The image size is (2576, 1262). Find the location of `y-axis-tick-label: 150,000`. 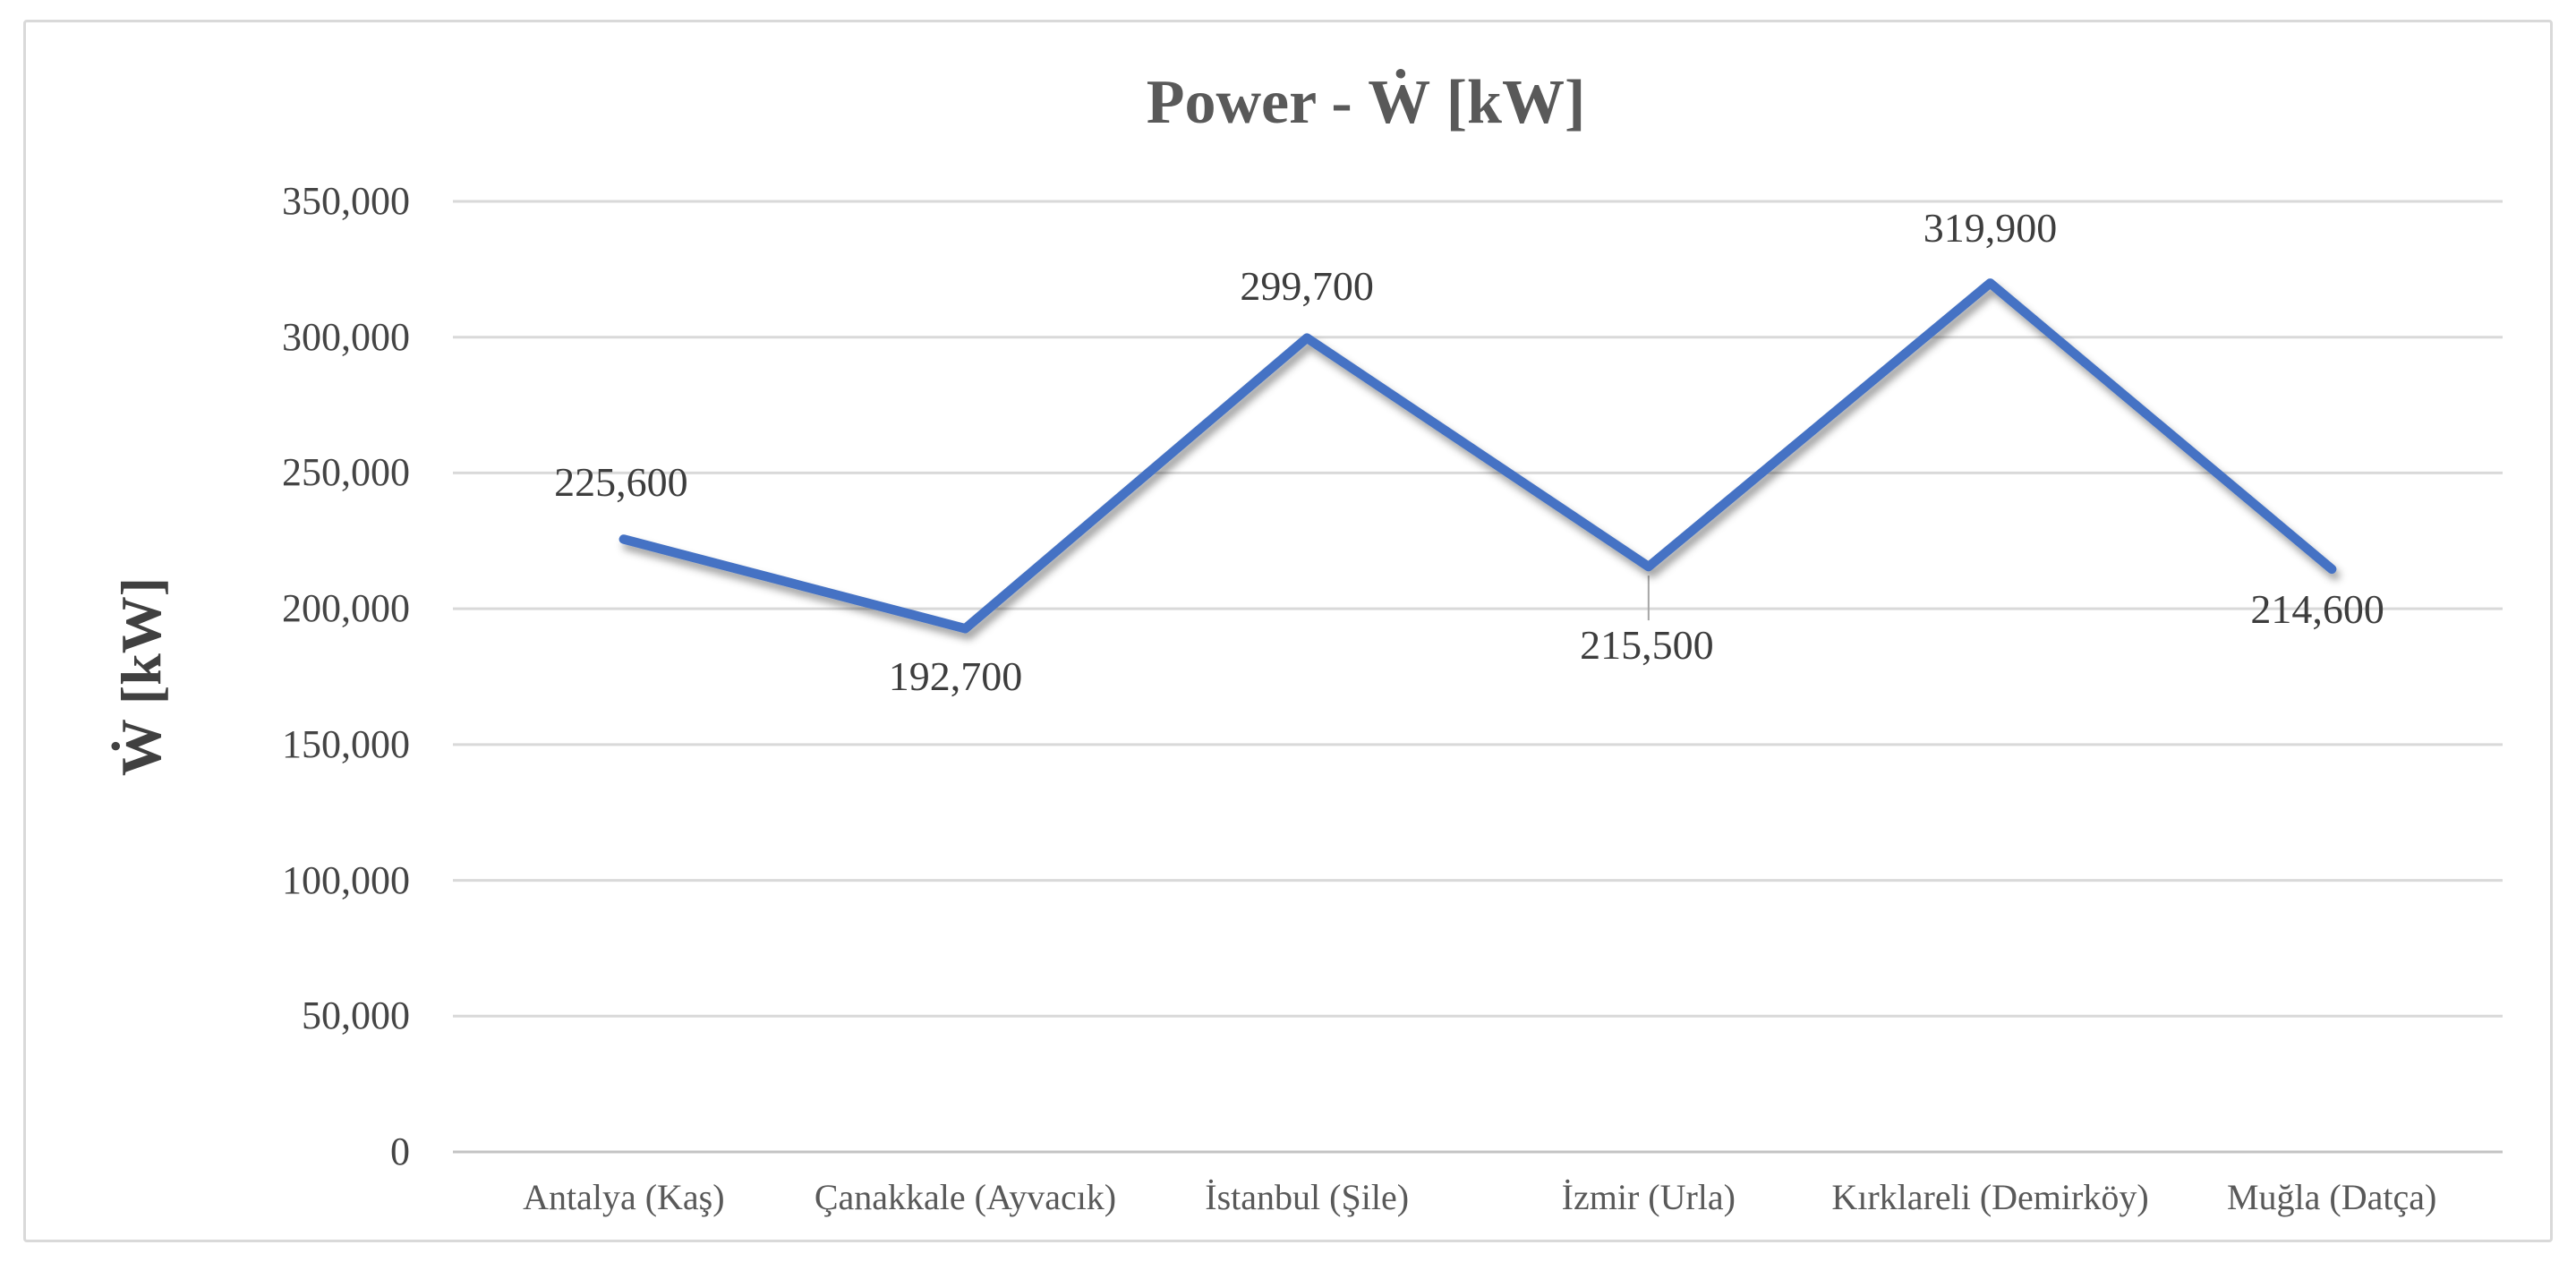

y-axis-tick-label: 150,000 is located at coordinates (346, 743).